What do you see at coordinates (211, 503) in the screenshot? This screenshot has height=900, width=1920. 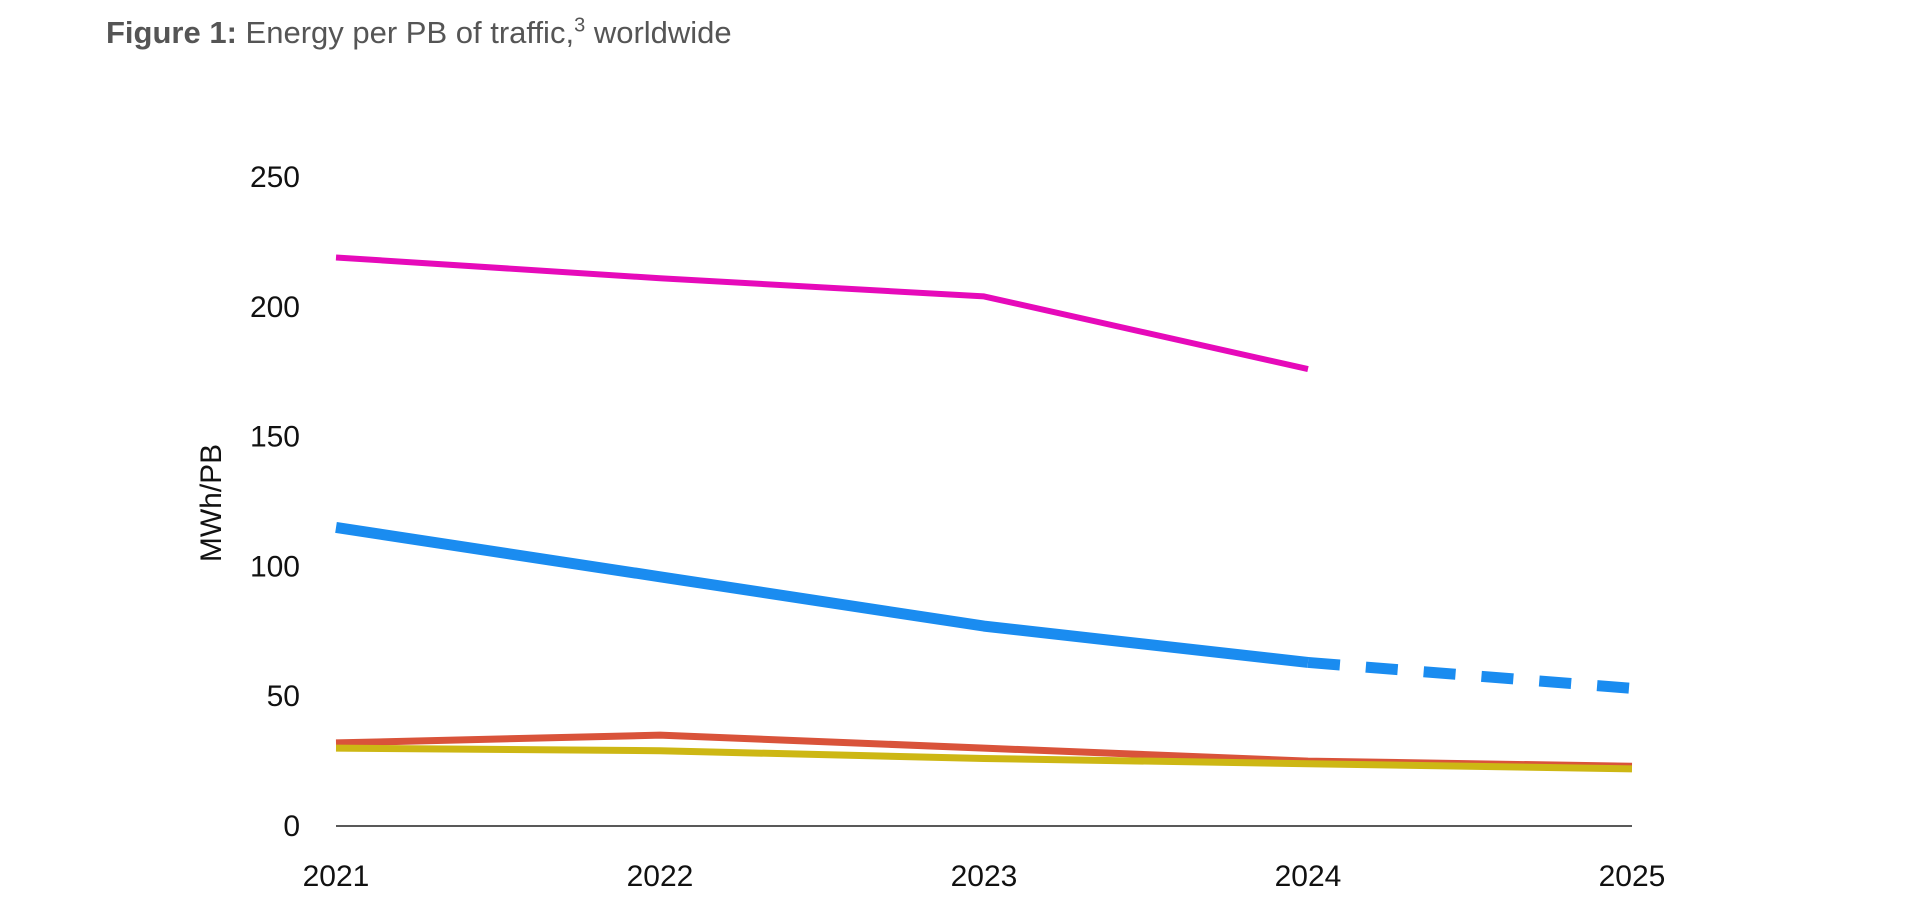 I see `y-axis-title: MWh/PB` at bounding box center [211, 503].